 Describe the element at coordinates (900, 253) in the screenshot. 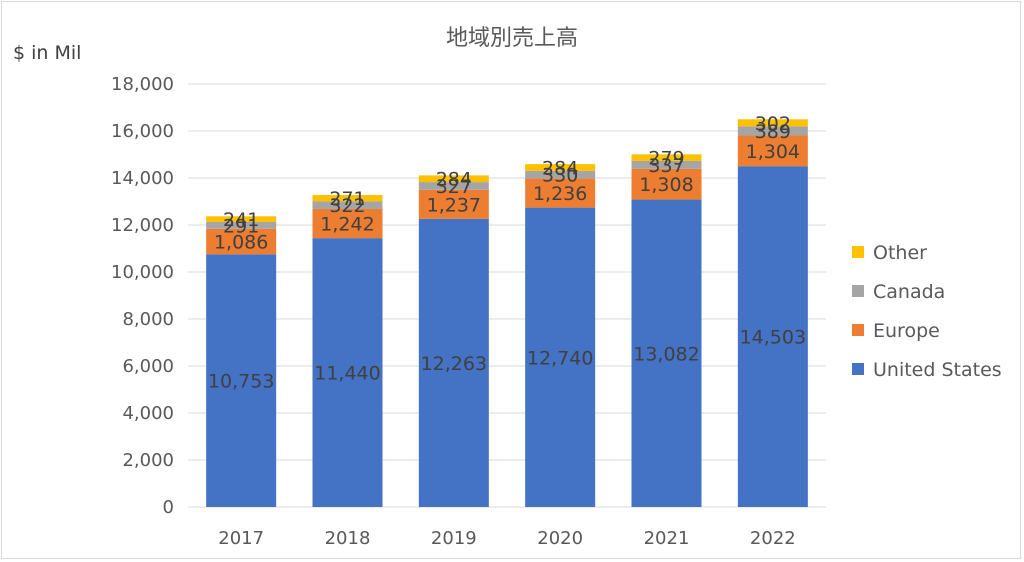

I see `legend-label: Other` at that location.